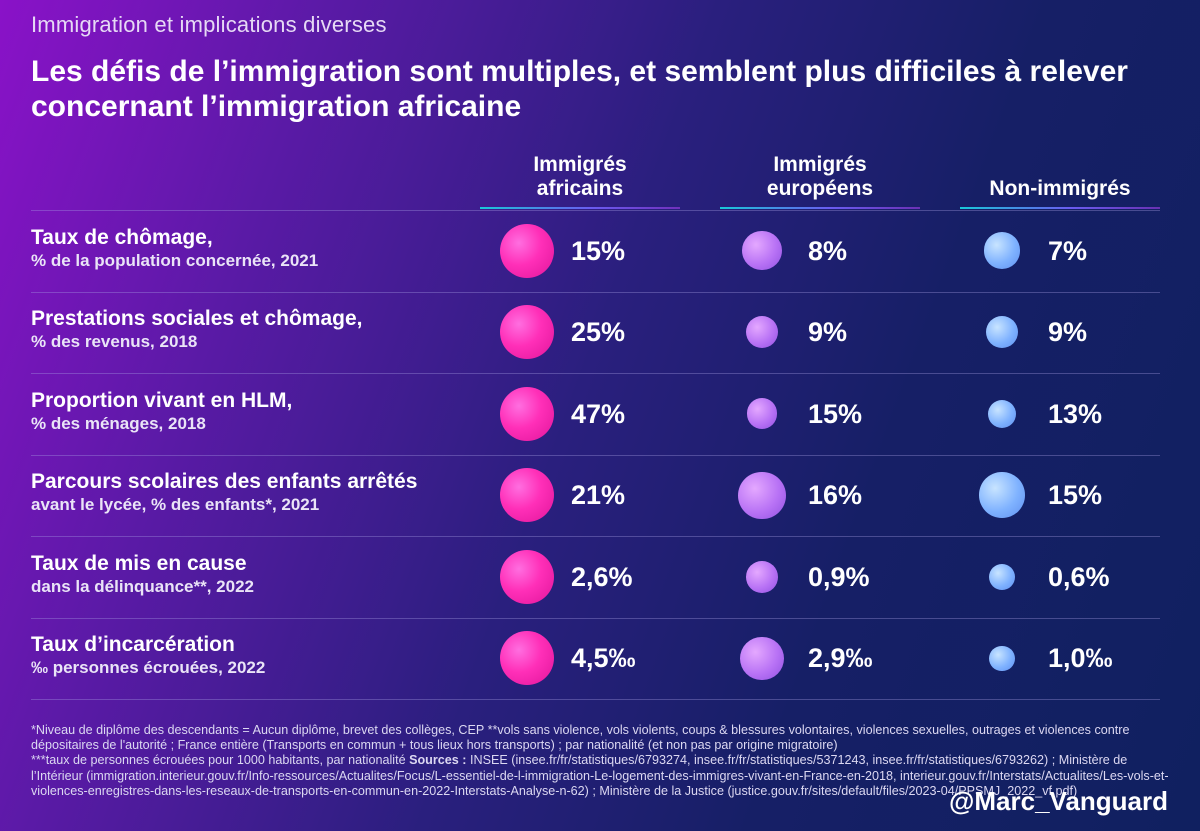 This screenshot has height=831, width=1200. I want to click on column-header-european-line1: Immigrés, so click(820, 164).